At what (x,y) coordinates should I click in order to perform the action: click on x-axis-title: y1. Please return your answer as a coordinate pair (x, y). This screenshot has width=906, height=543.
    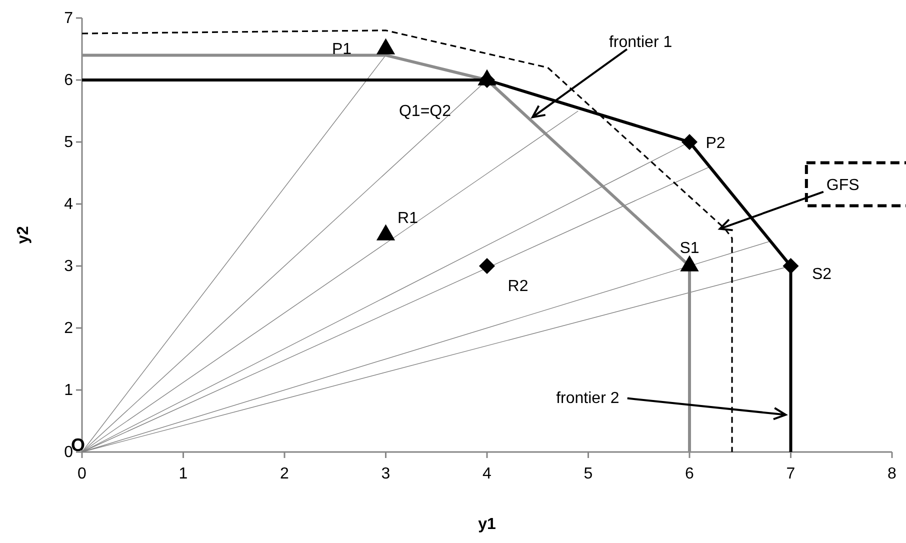
    Looking at the image, I should click on (487, 524).